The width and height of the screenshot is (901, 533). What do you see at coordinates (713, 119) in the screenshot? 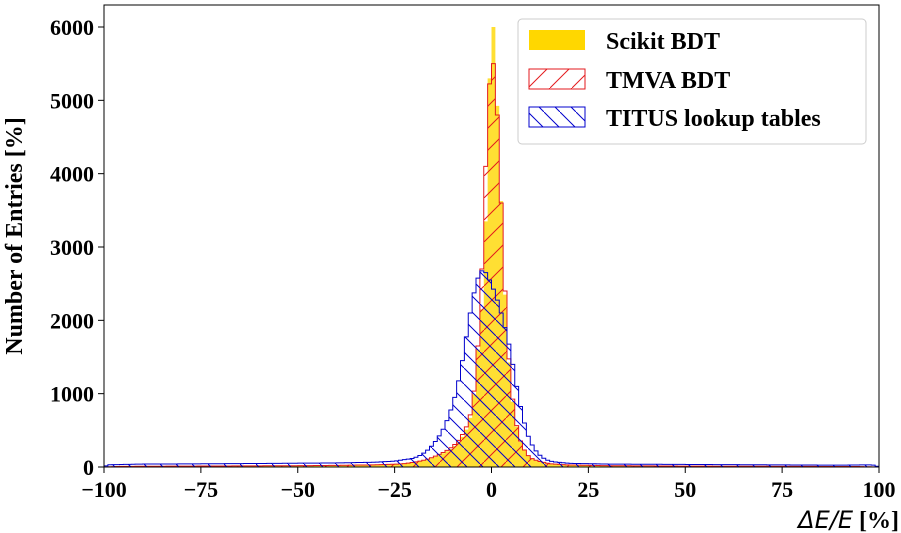
I see `legend-label-titus: TITUS lookup tables` at bounding box center [713, 119].